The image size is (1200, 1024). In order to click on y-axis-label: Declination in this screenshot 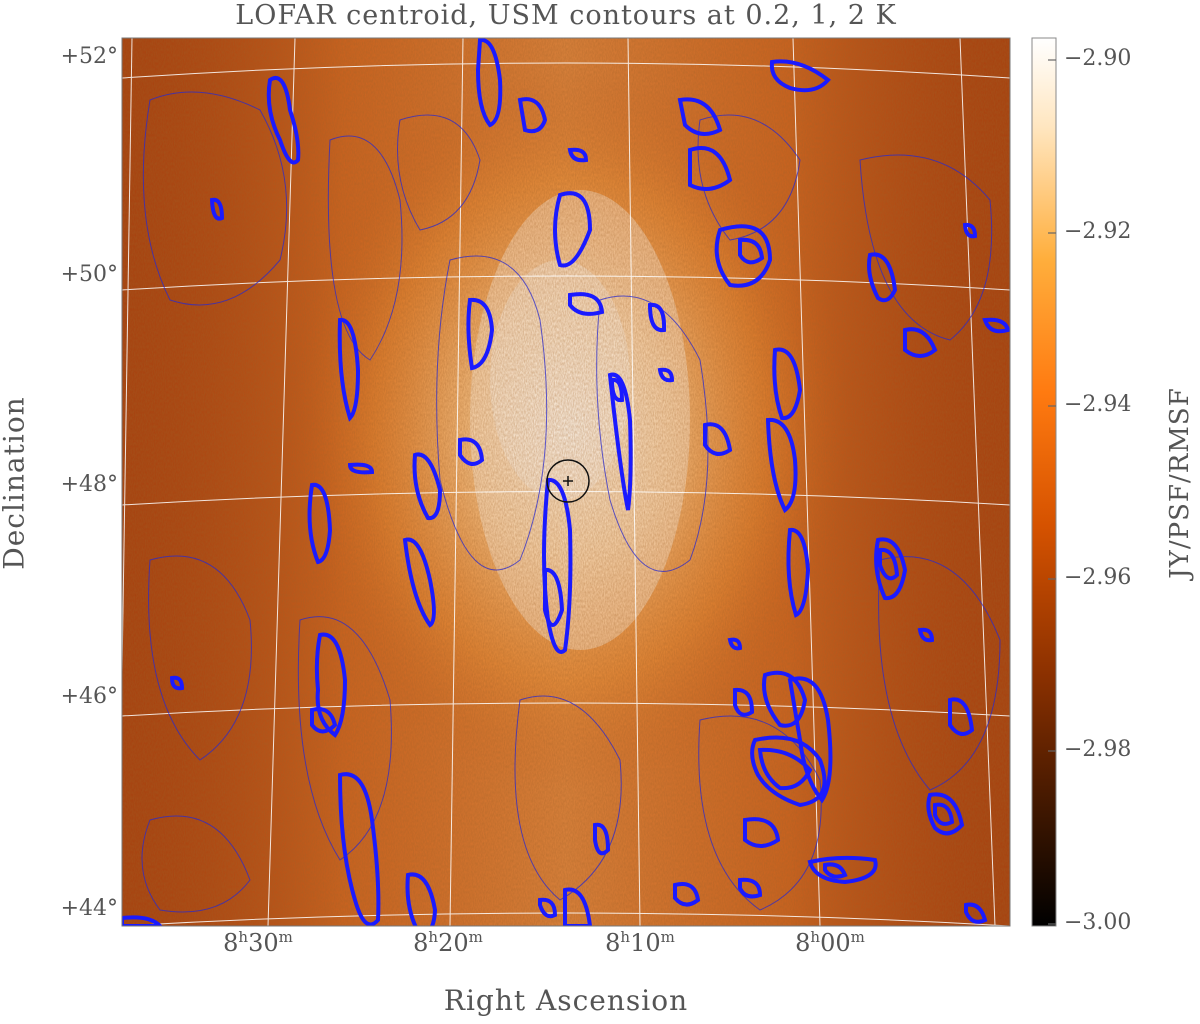, I will do `click(15, 483)`.